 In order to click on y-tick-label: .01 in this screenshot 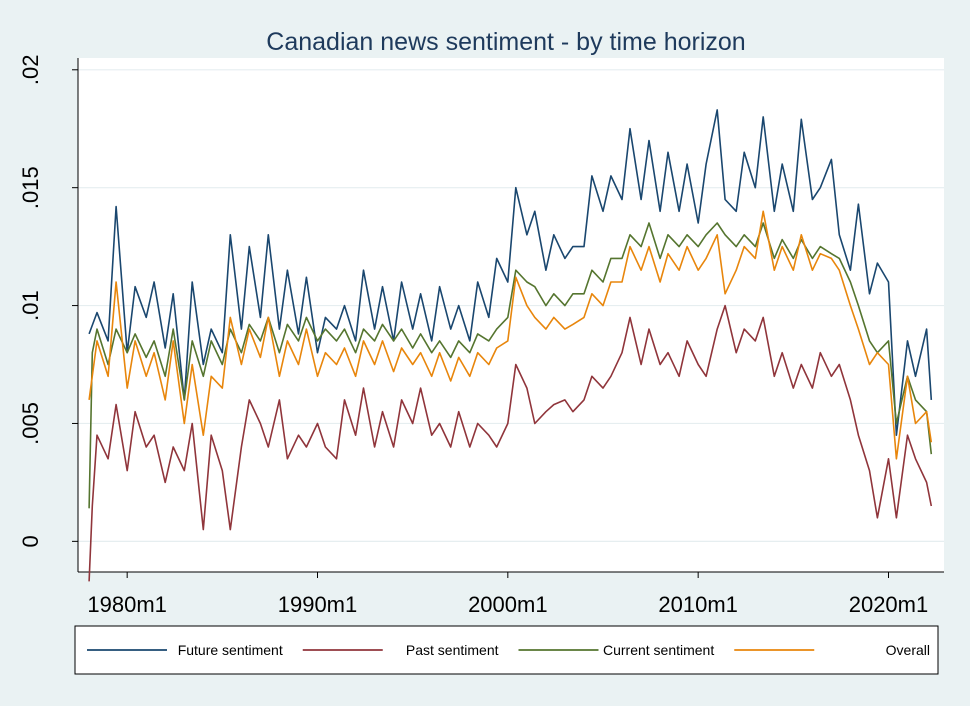, I will do `click(30, 305)`.